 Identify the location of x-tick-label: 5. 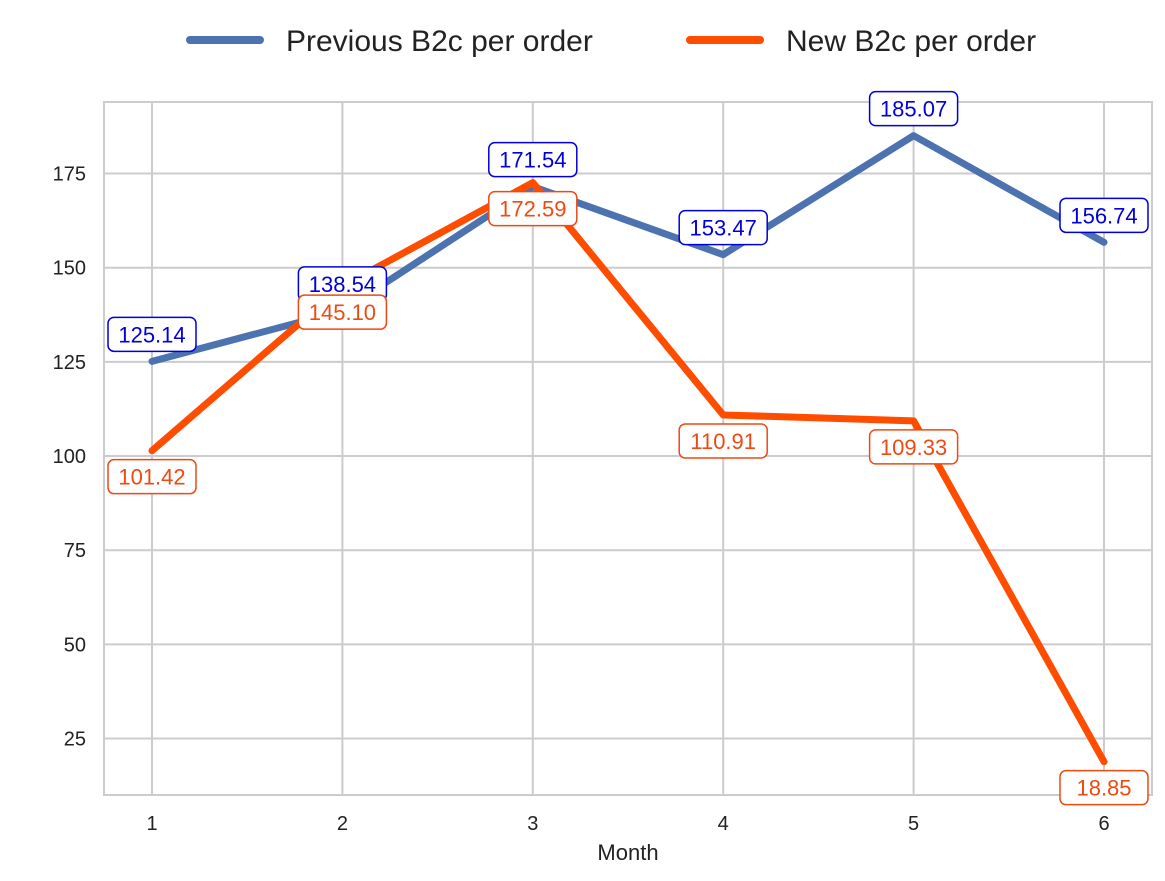
(913, 824).